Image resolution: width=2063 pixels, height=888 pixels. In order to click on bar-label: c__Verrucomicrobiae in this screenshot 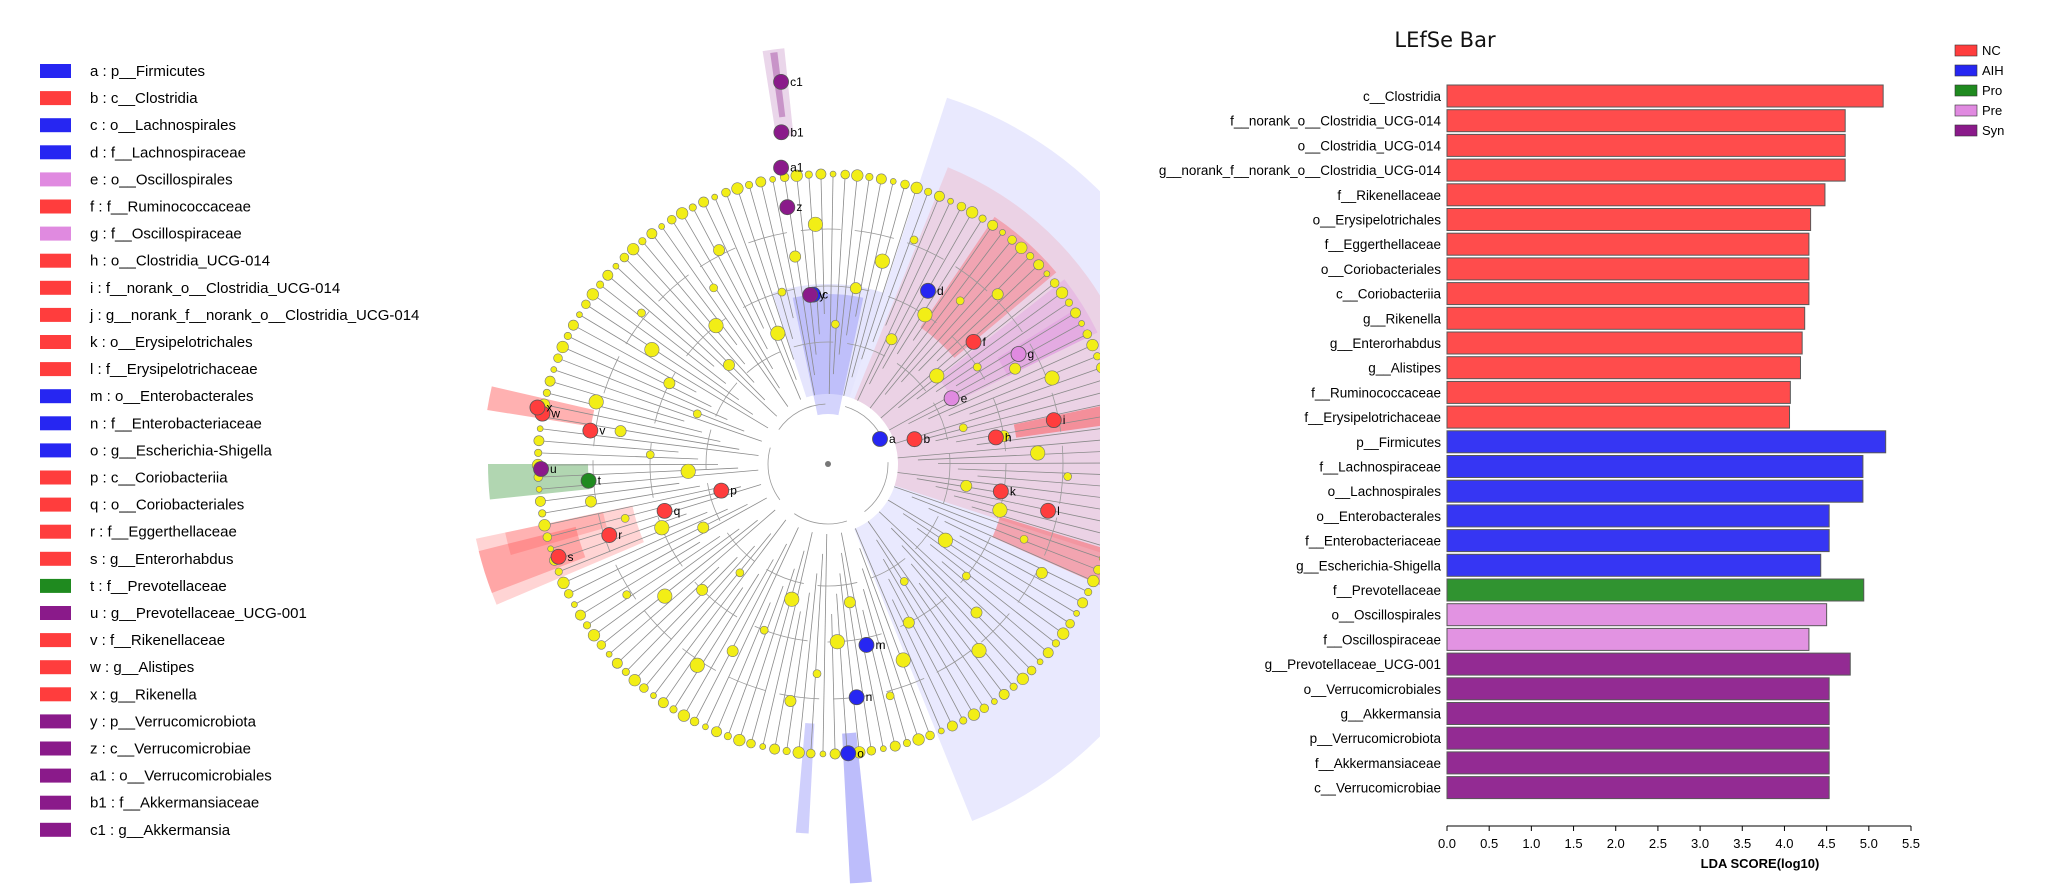, I will do `click(1377, 788)`.